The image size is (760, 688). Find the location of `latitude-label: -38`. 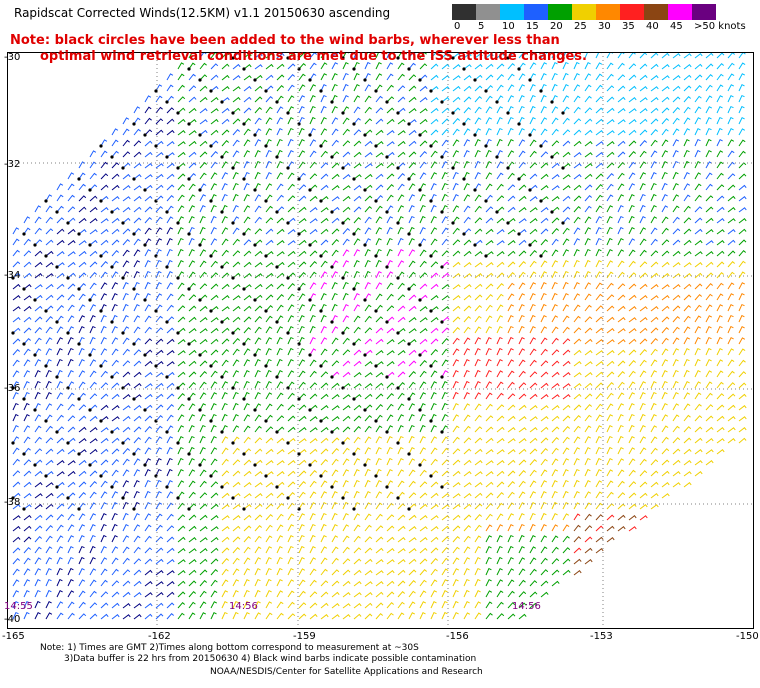

latitude-label: -38 is located at coordinates (12, 502).